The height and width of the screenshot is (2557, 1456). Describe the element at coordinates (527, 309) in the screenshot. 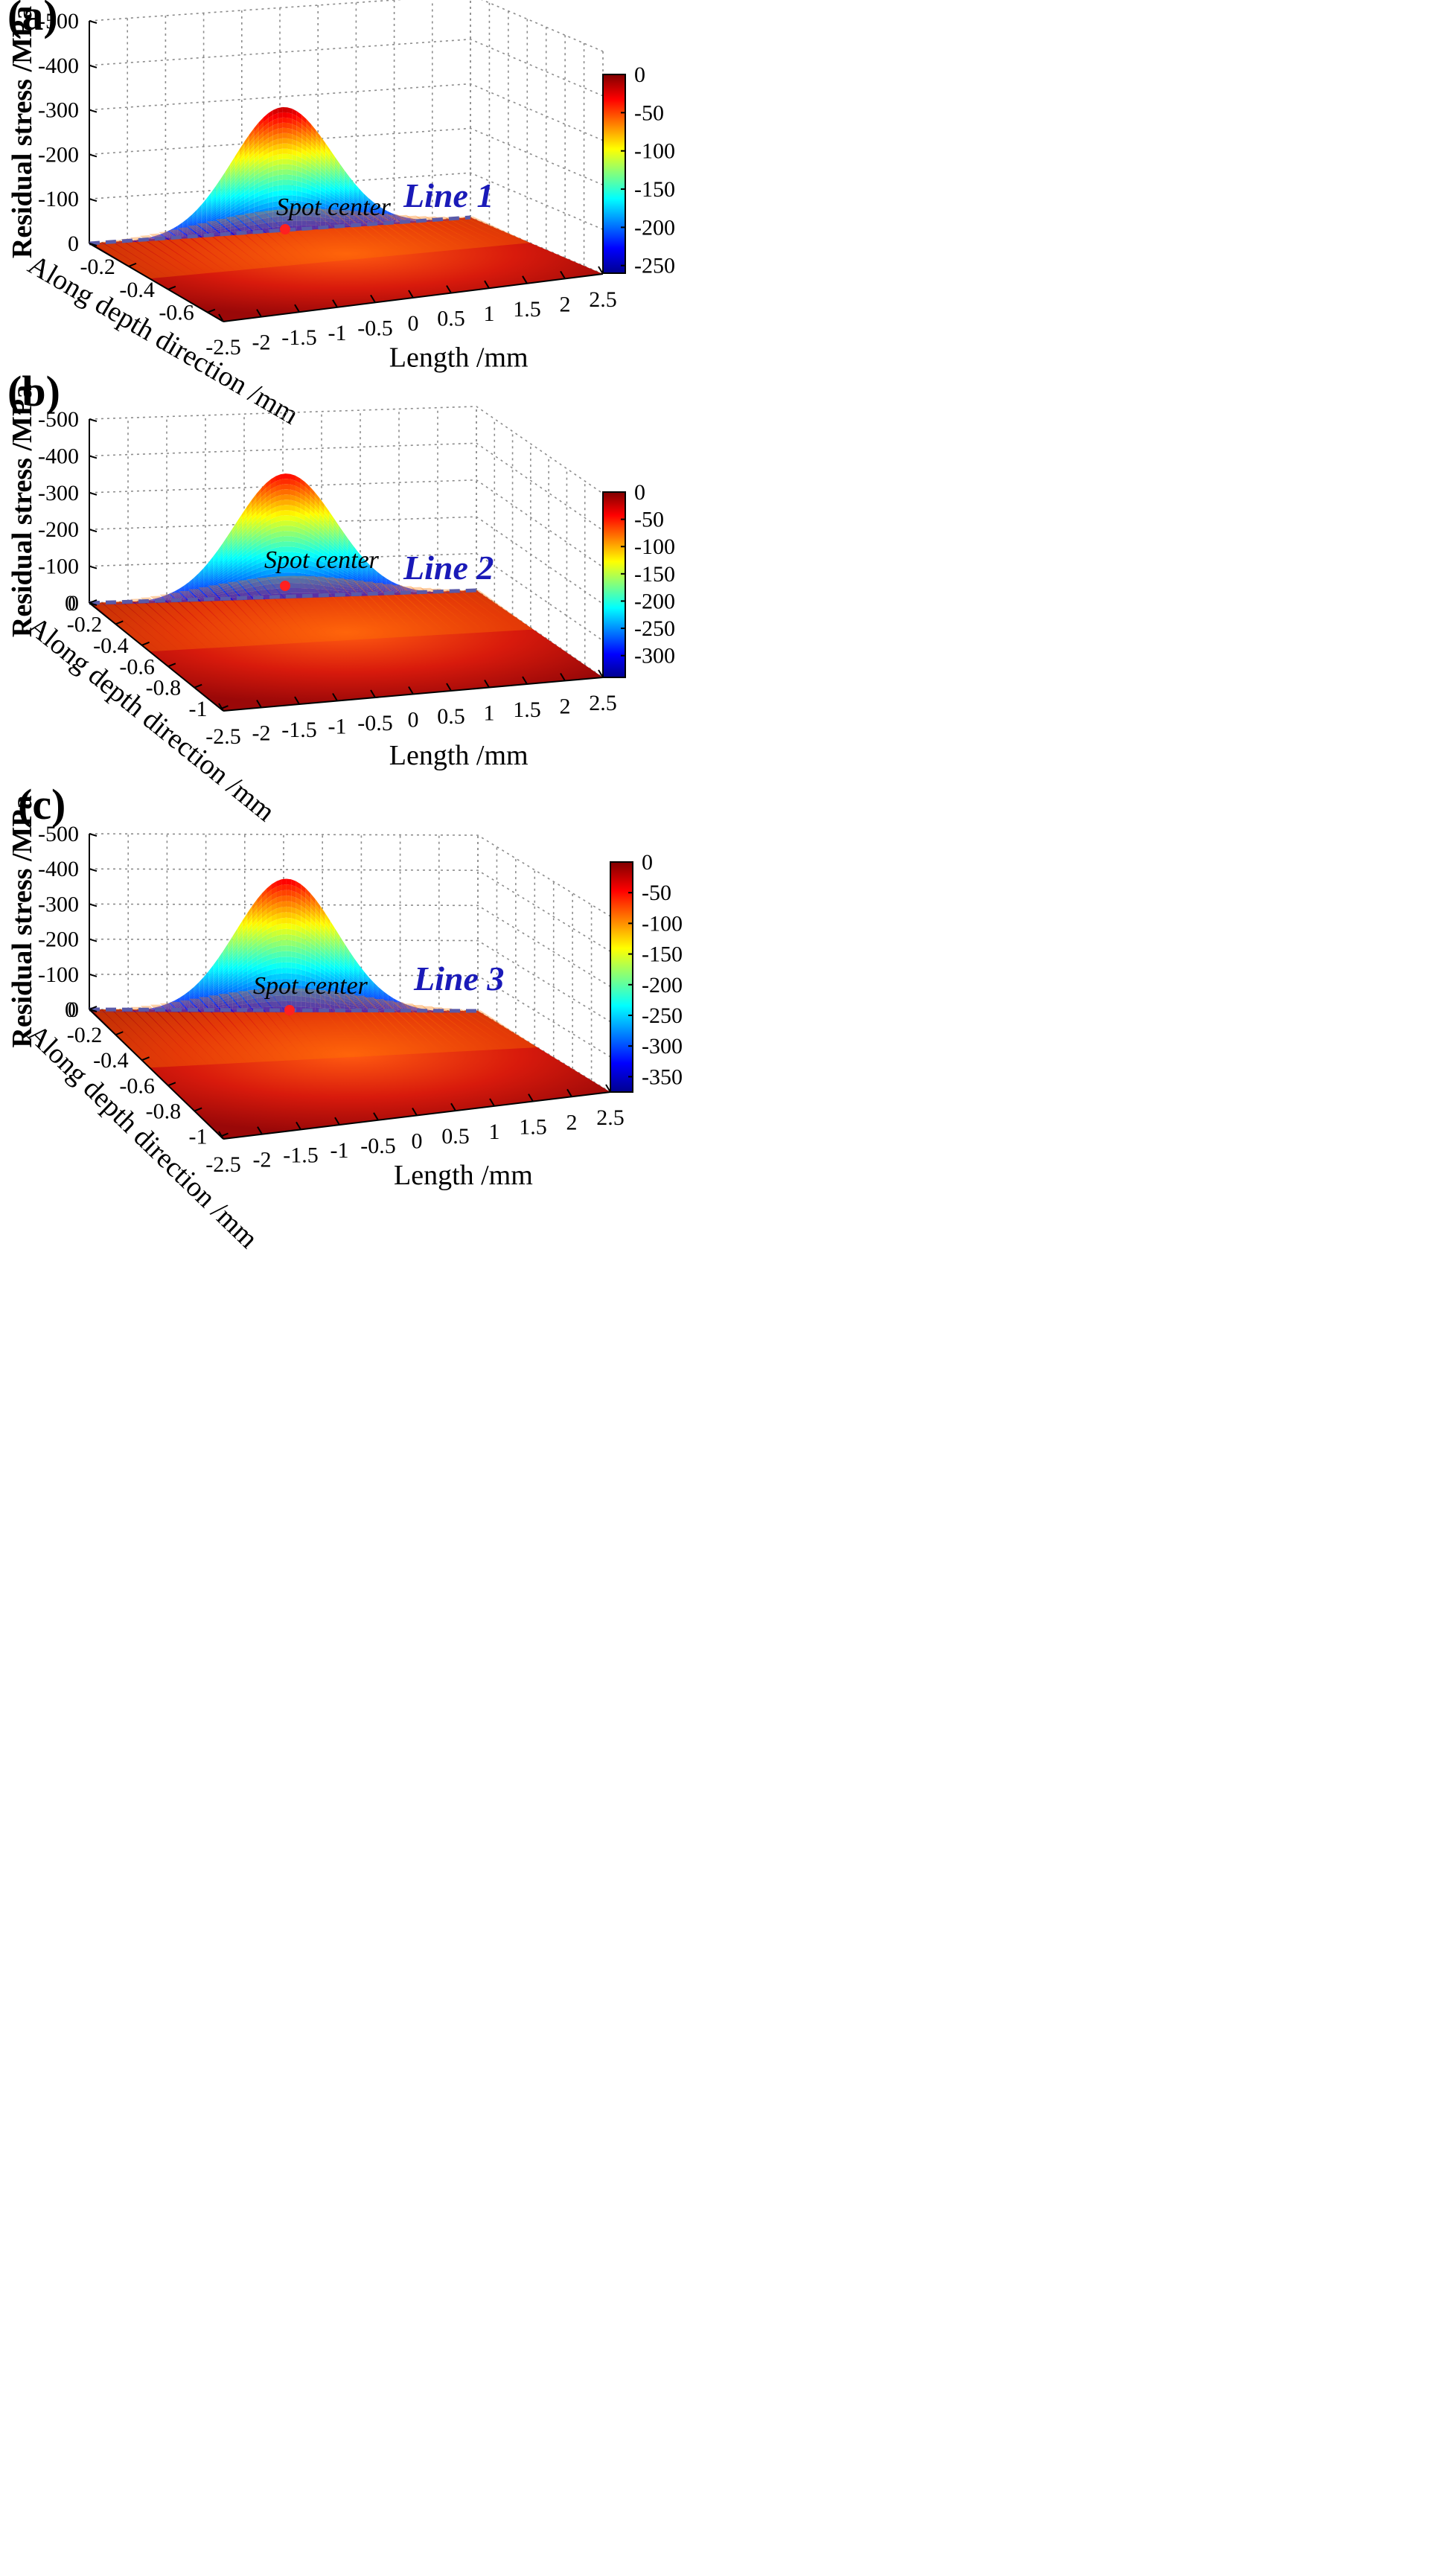

I see `x-tick-label: 1.5` at that location.